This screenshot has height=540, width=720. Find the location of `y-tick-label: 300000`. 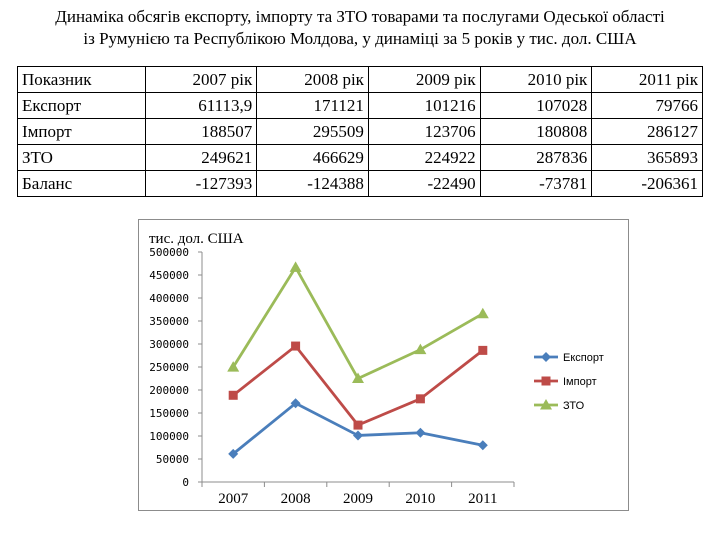

y-tick-label: 300000 is located at coordinates (169, 344).